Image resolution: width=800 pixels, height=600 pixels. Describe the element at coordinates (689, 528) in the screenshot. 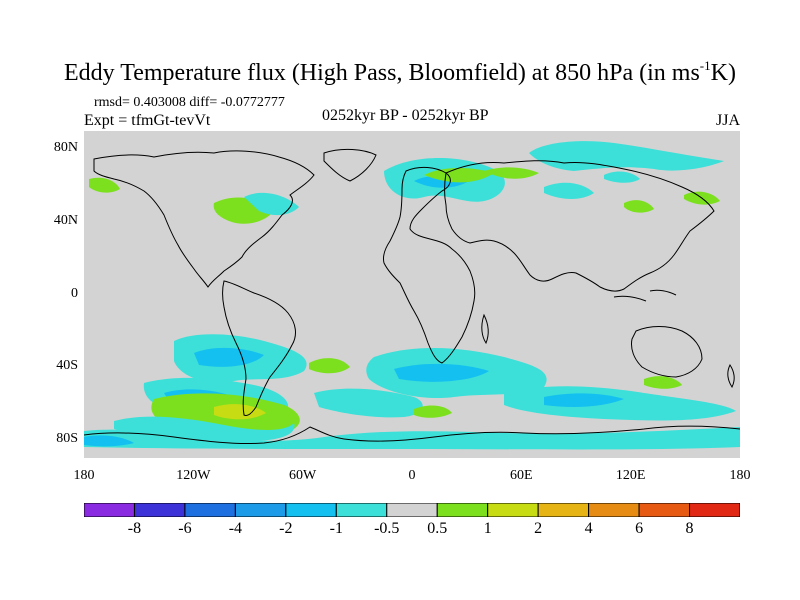

I see `colorbar-tick-label: 8` at that location.